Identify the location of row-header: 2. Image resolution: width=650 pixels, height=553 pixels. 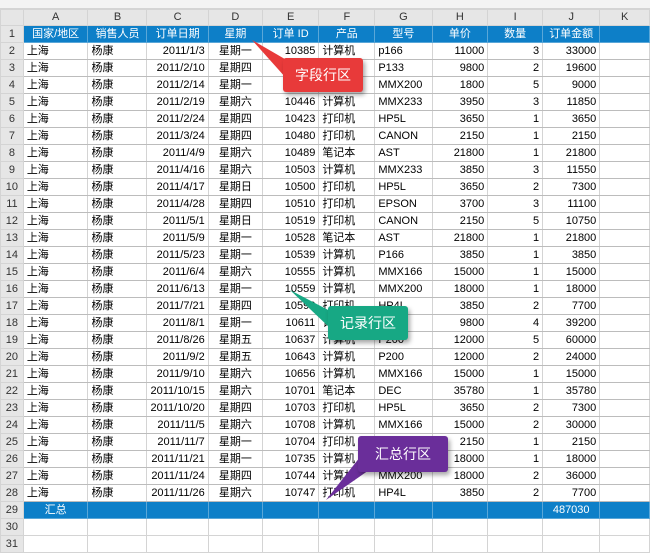
(12, 51).